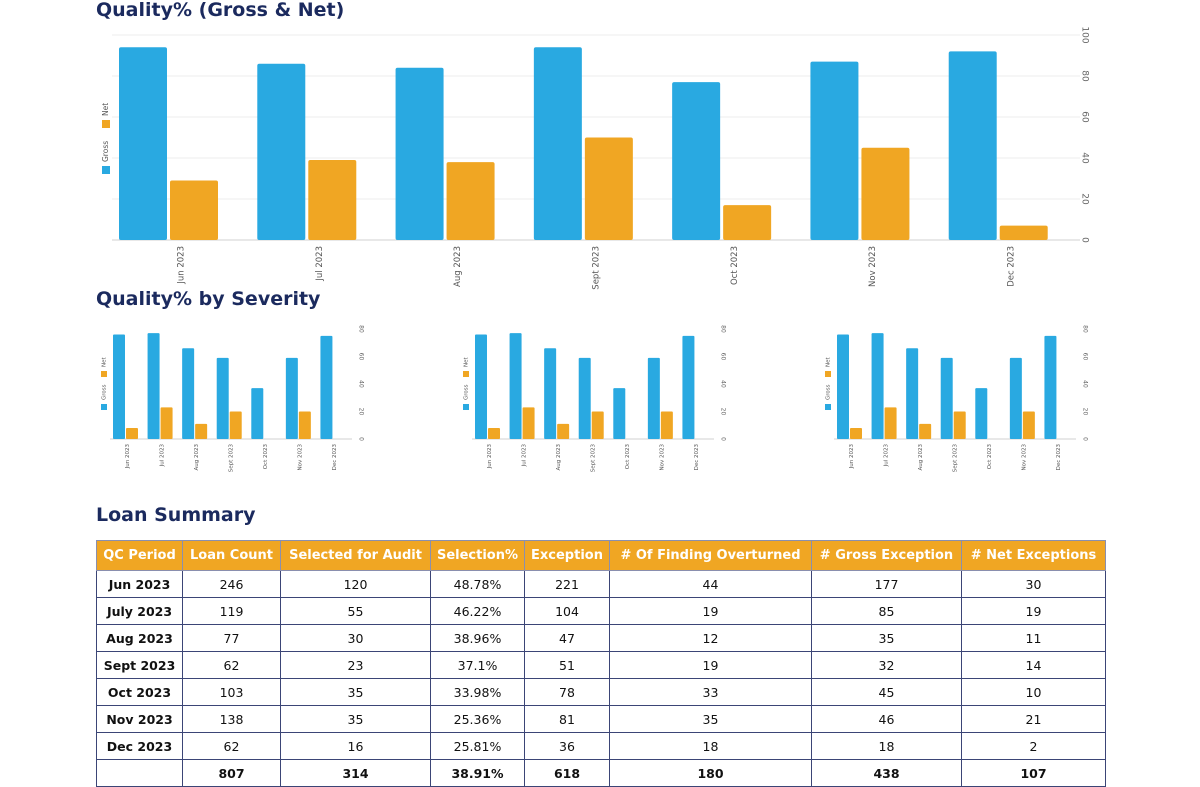 This screenshot has height=787, width=1200. I want to click on total-cell: 180, so click(710, 773).